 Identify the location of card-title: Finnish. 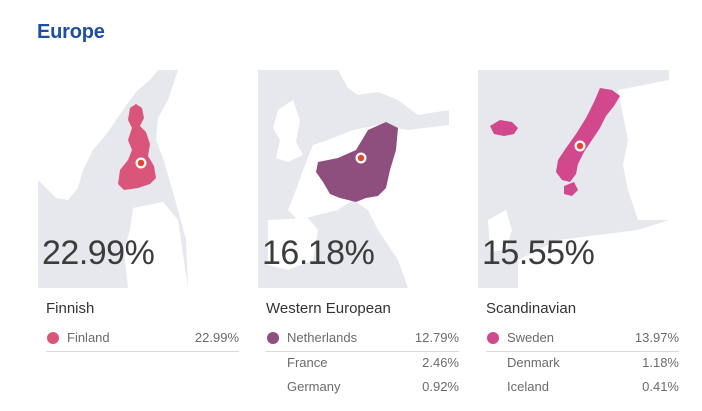
(70, 308).